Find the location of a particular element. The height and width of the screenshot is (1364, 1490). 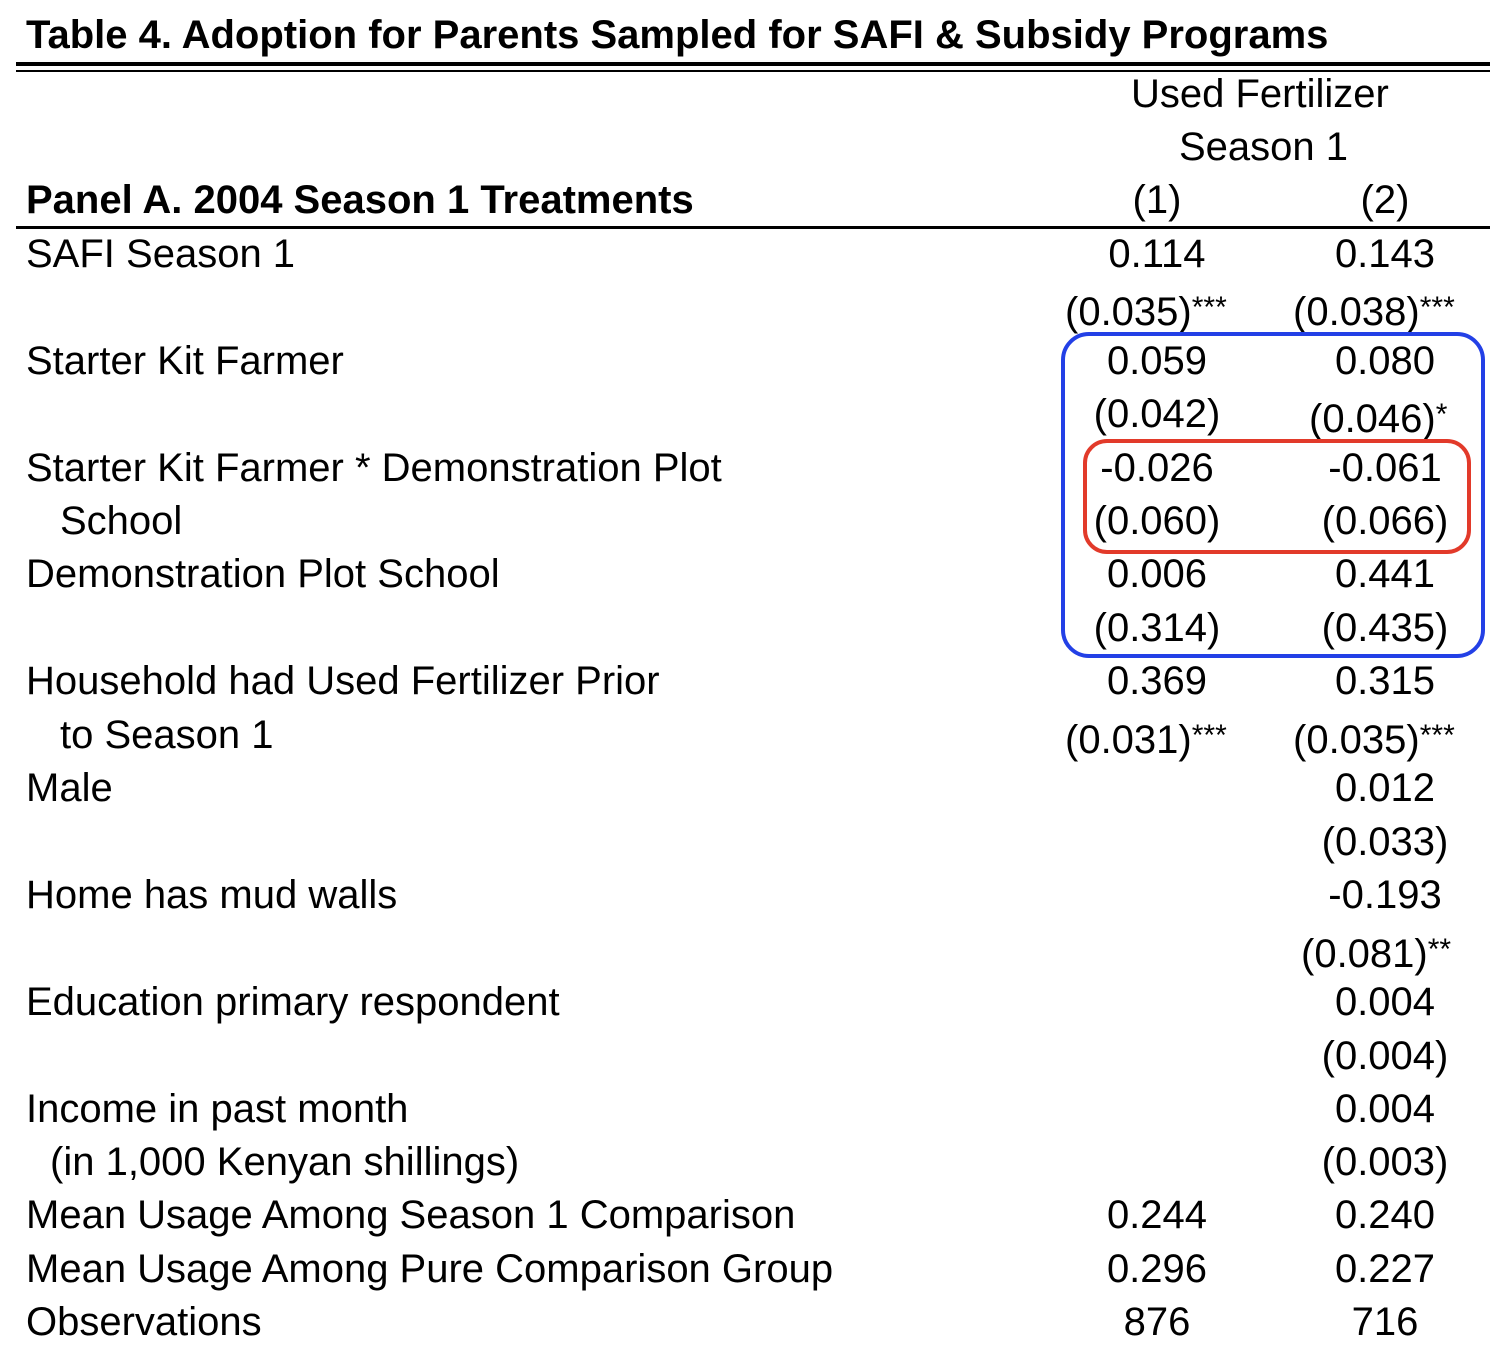

coef-demo-c1: 0.006 is located at coordinates (1157, 574).